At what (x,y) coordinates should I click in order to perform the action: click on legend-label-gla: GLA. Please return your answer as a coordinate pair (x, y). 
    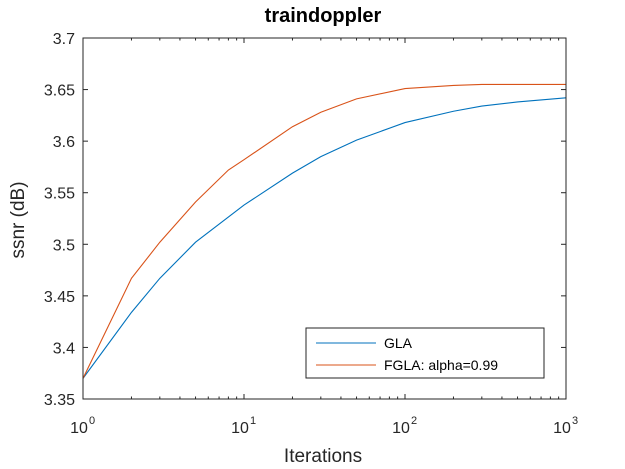
    Looking at the image, I should click on (398, 343).